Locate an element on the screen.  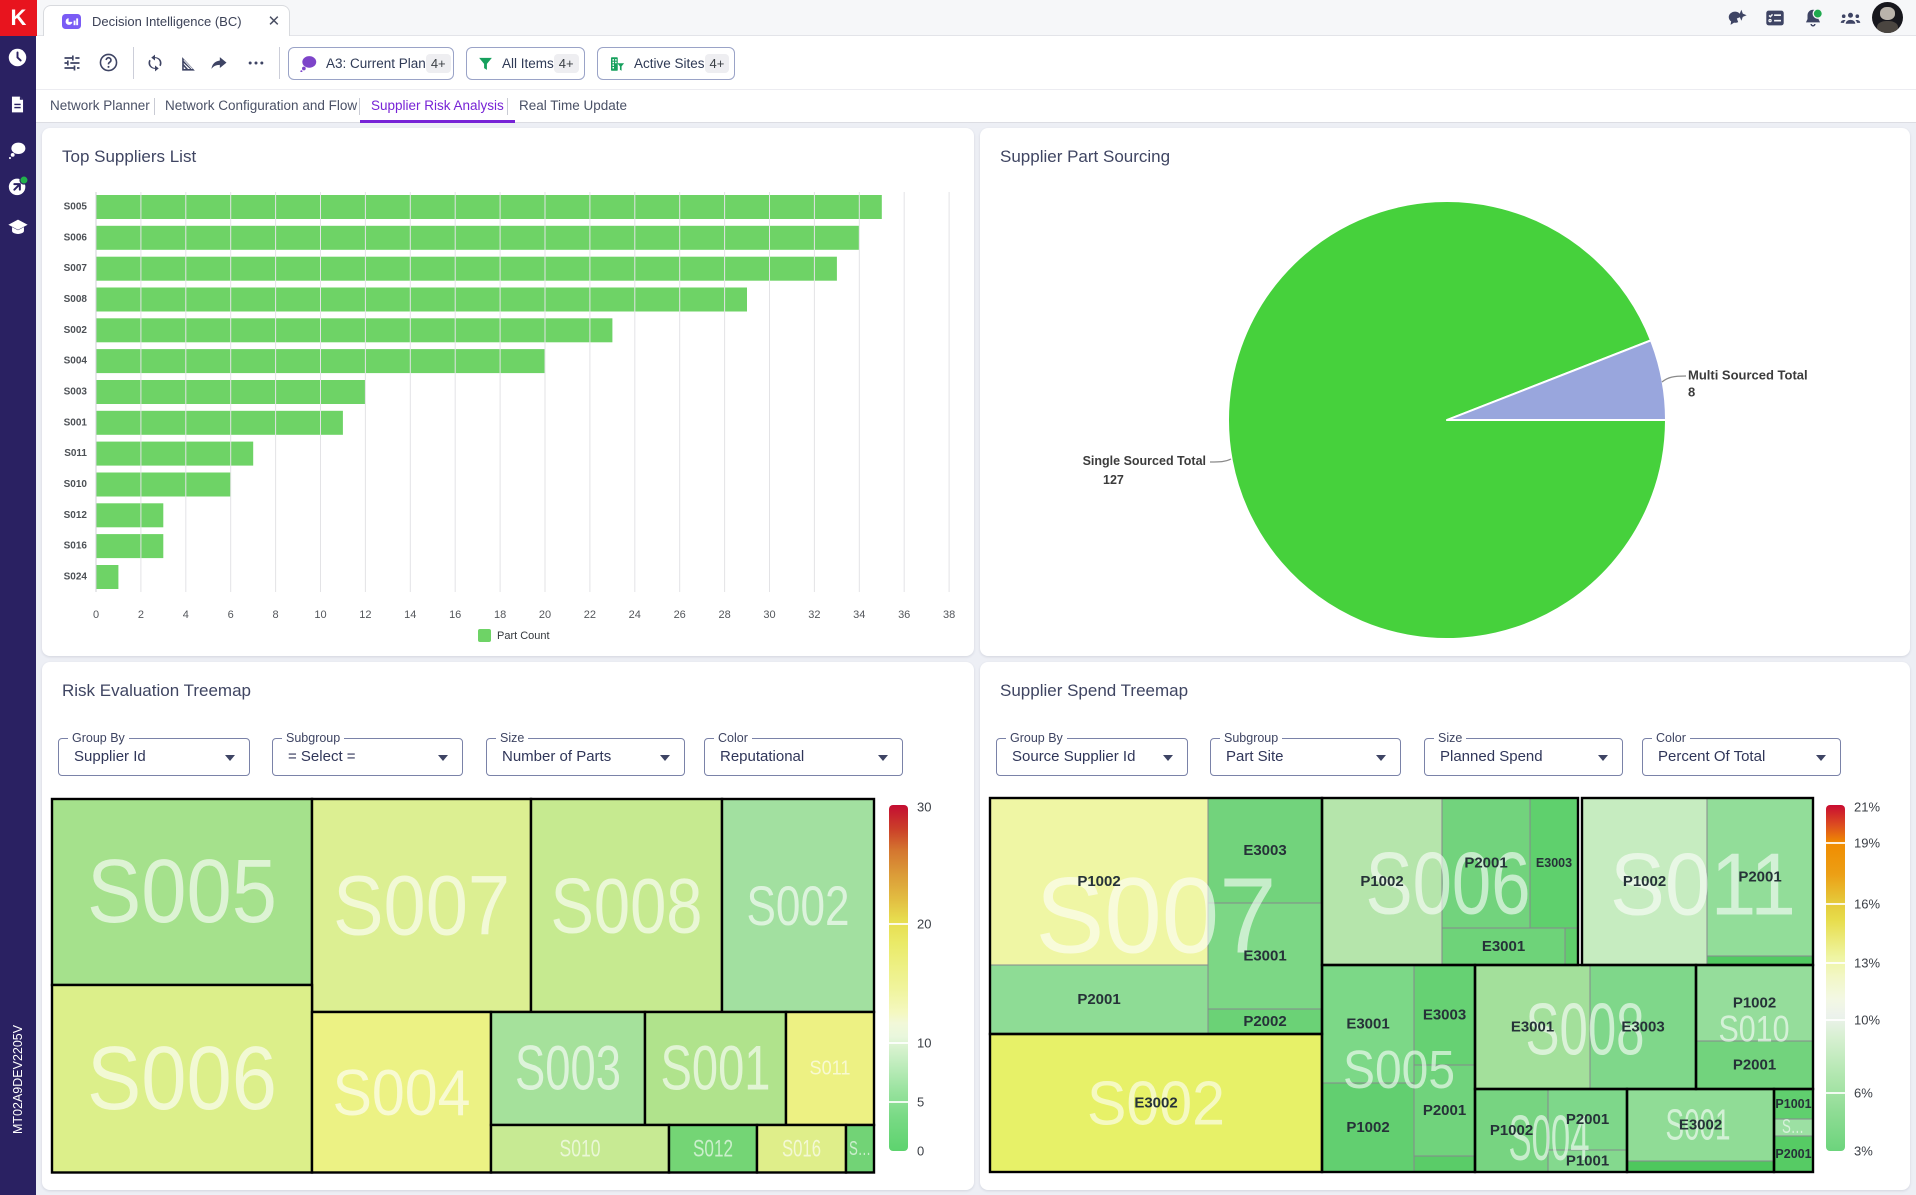
svg-text: 16% is located at coordinates (1867, 904).